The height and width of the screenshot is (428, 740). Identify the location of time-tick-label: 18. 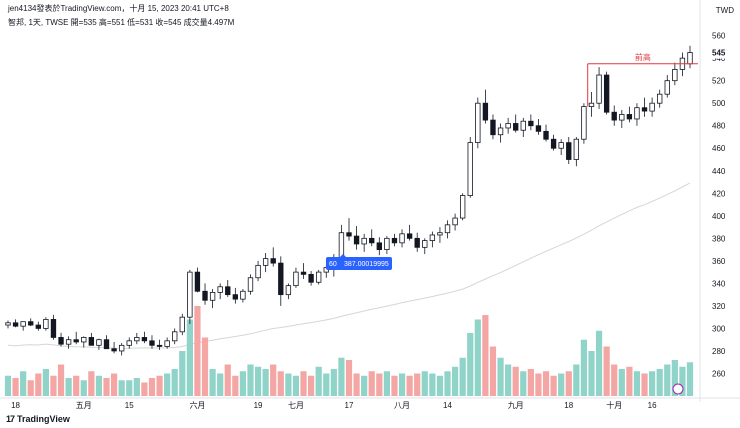
(15, 405).